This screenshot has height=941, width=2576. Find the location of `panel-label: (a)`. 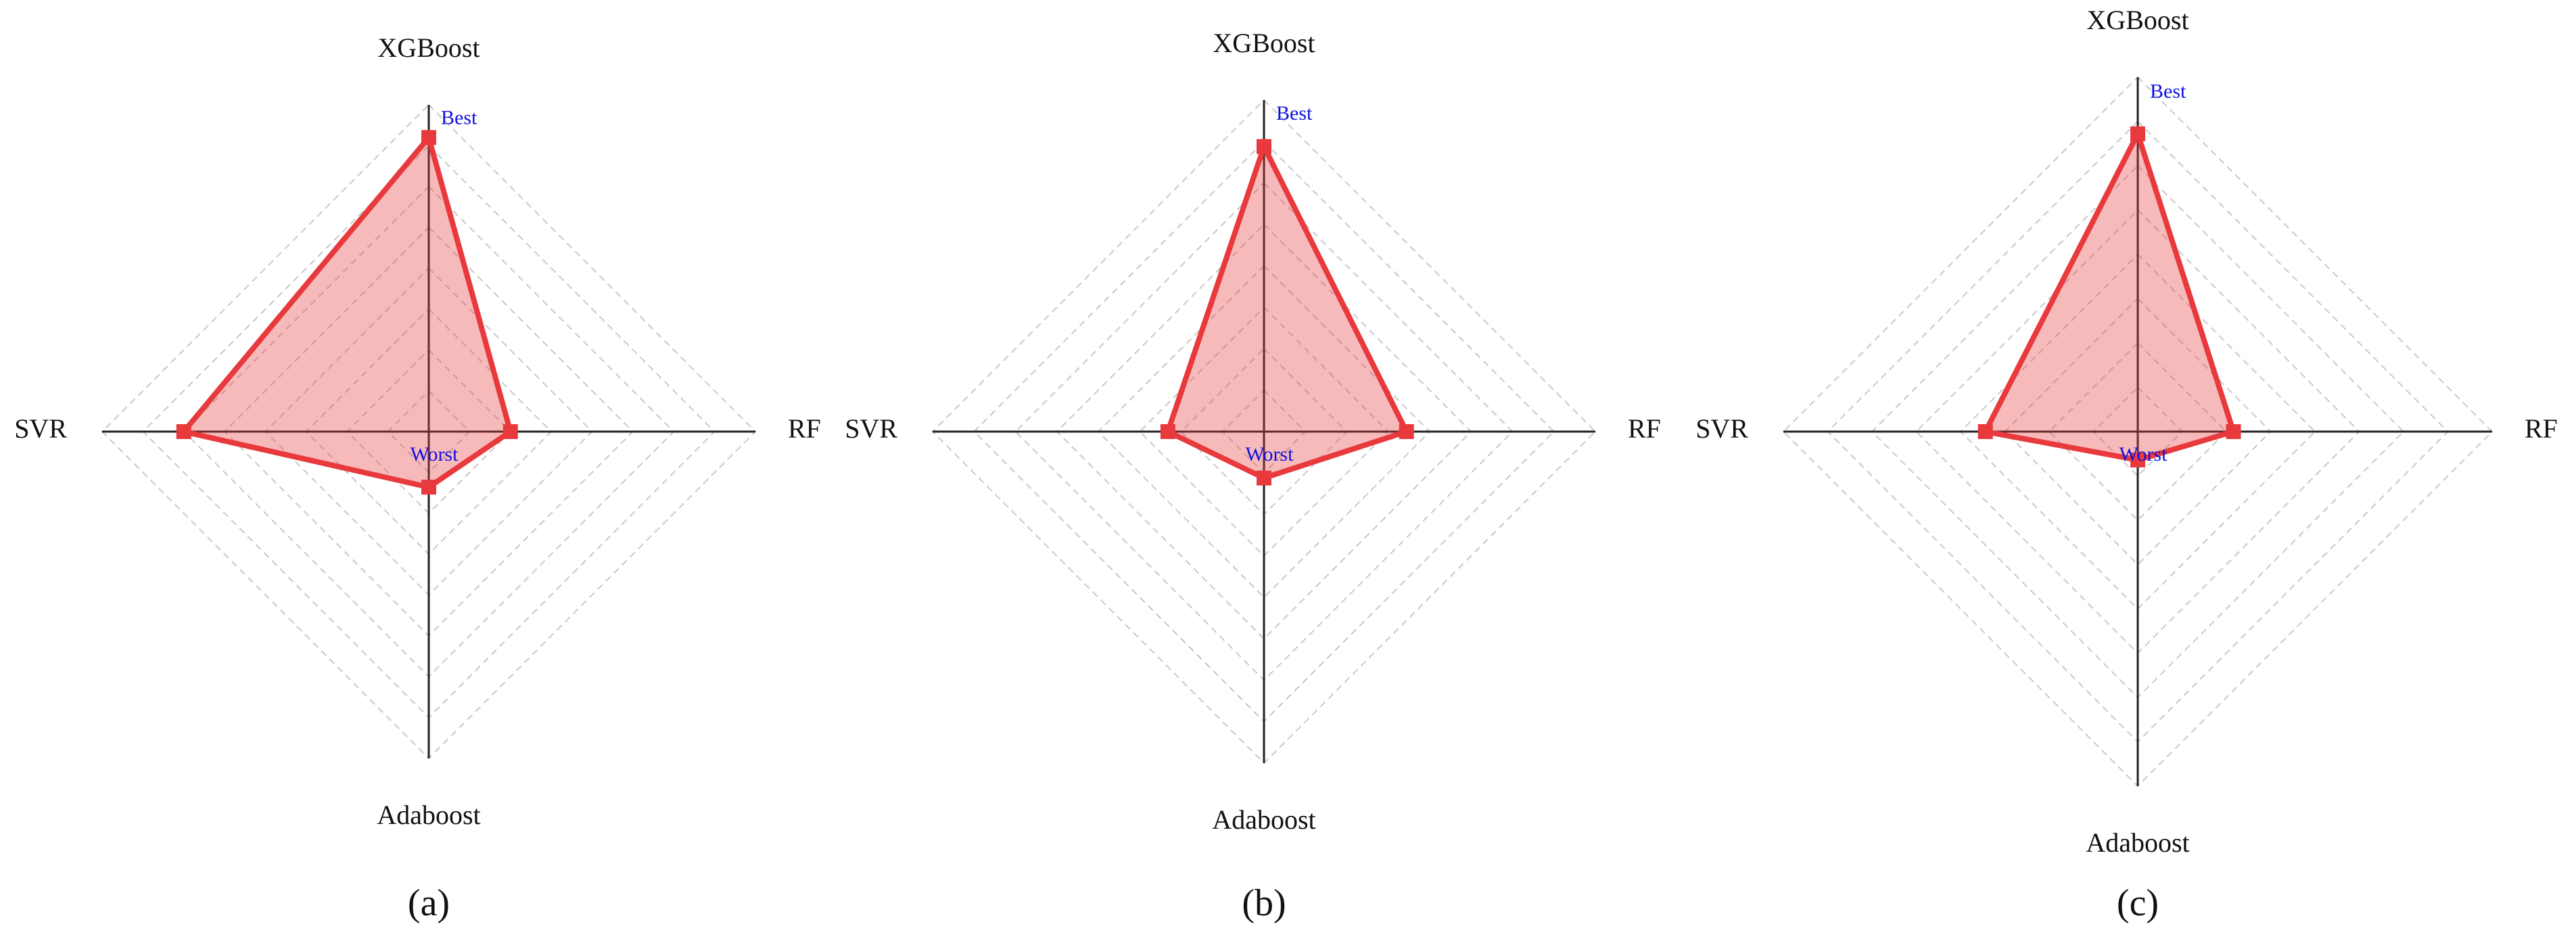

panel-label: (a) is located at coordinates (429, 903).